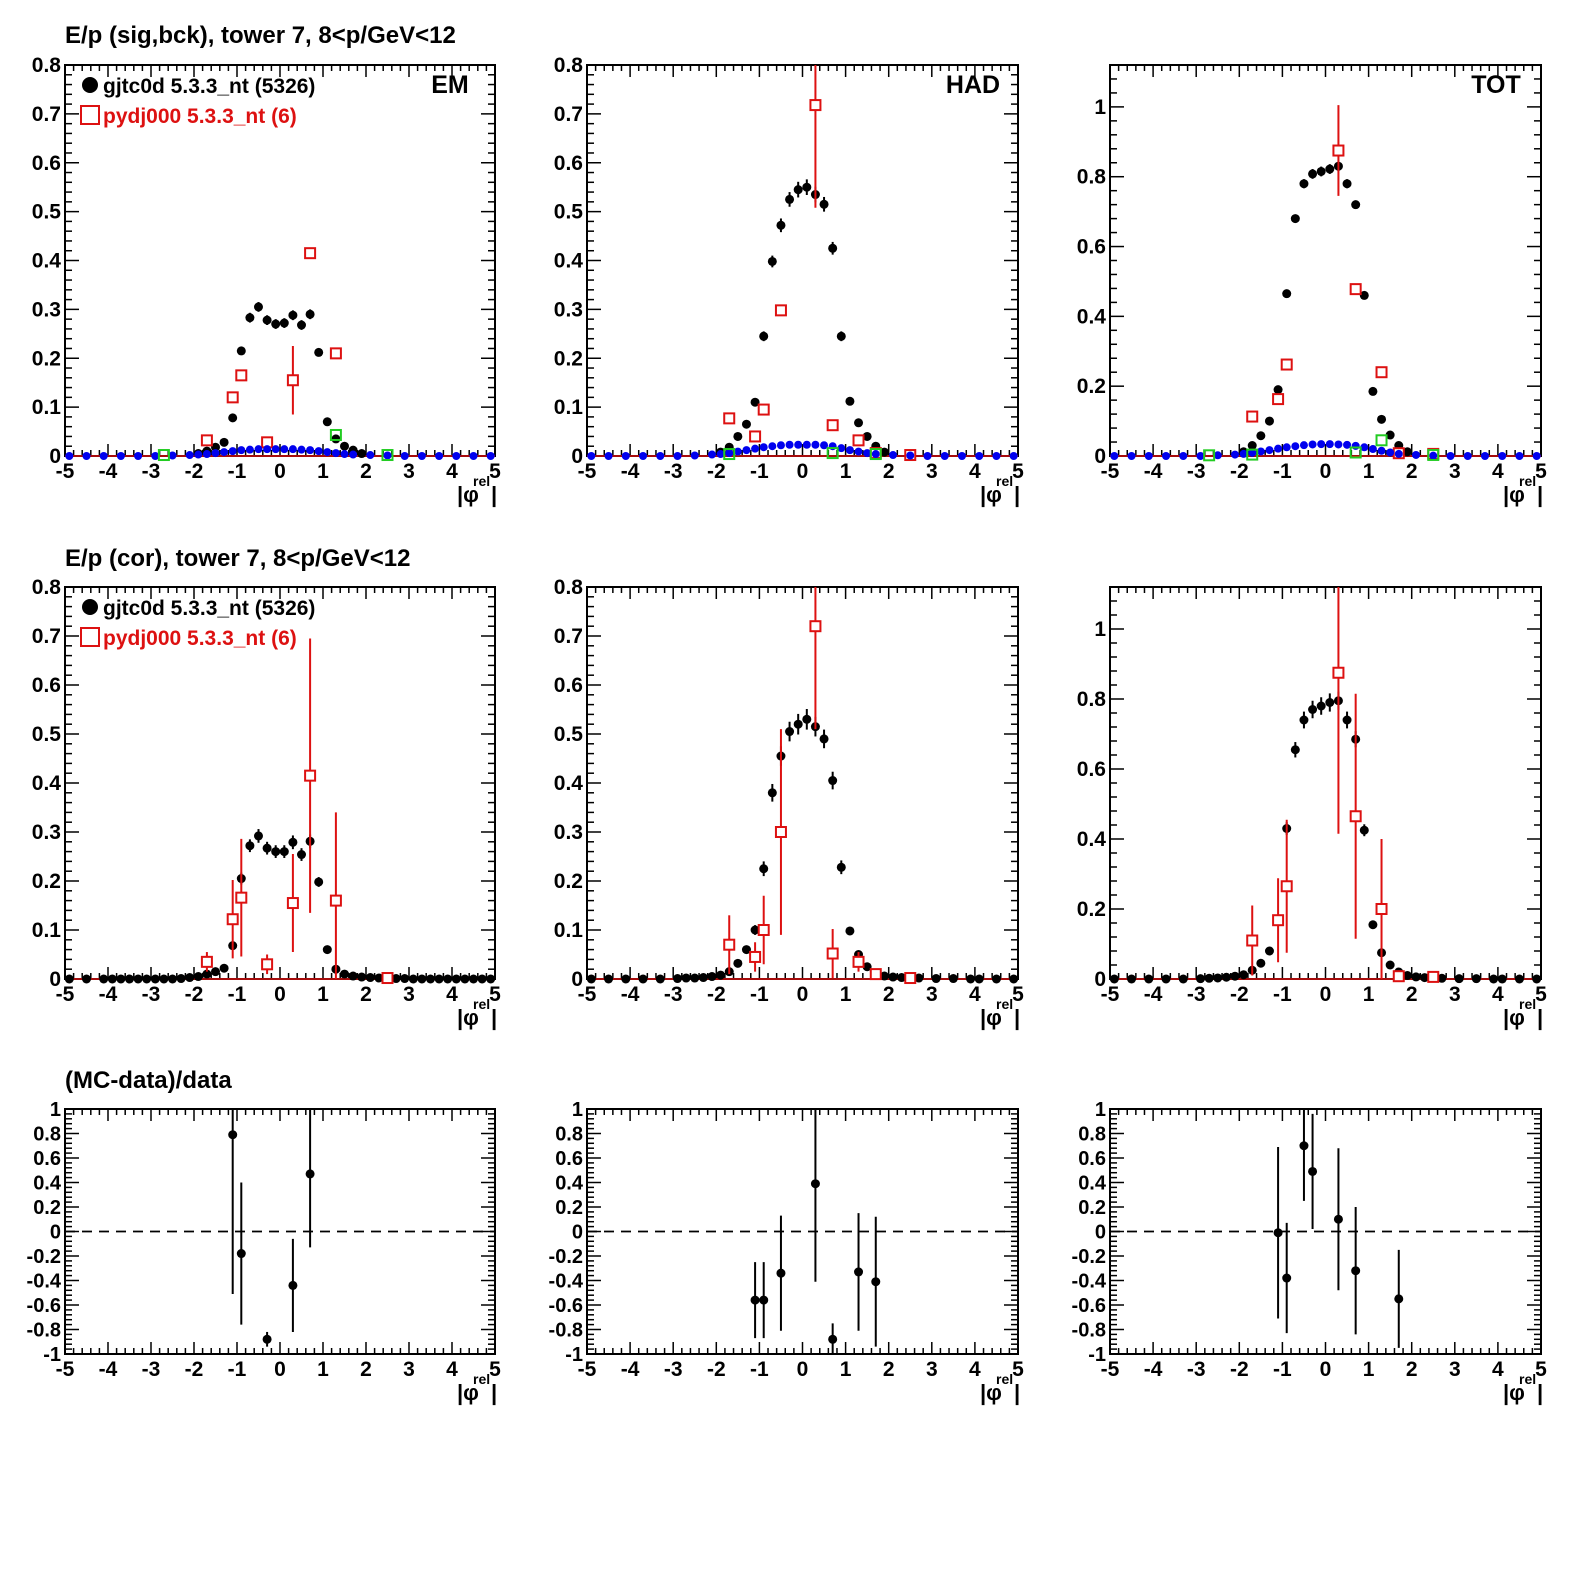 This screenshot has width=1575, height=1575. Describe the element at coordinates (820, 786) in the screenshot. I see `series-mc` at that location.